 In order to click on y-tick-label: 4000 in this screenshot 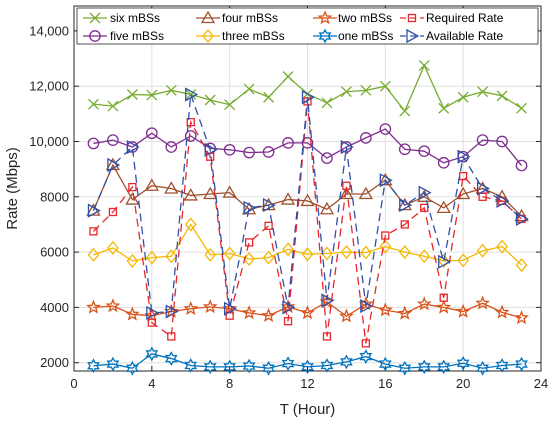, I will do `click(54, 307)`.